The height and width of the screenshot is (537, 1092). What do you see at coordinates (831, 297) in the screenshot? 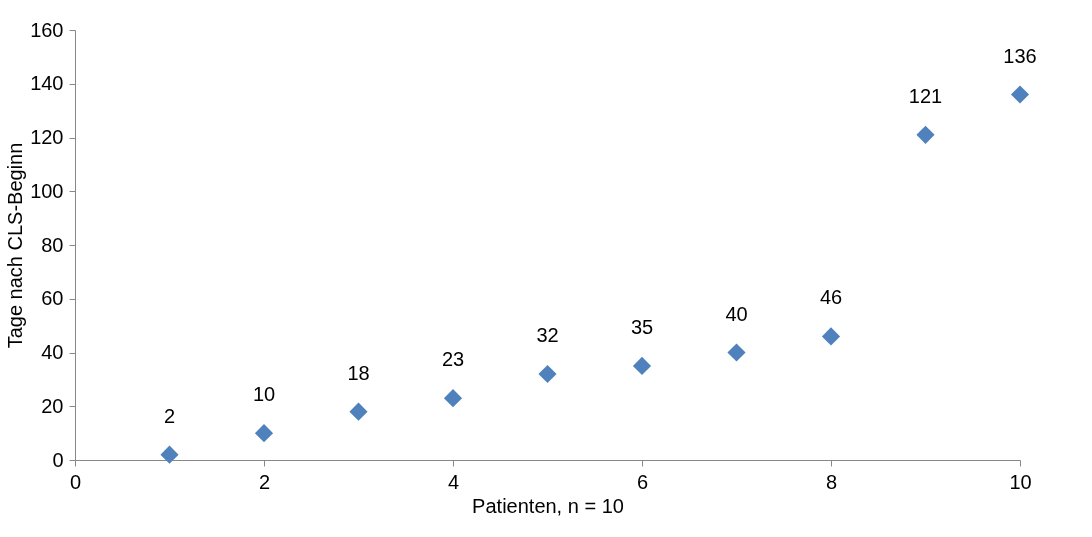
I see `data-label: 46` at bounding box center [831, 297].